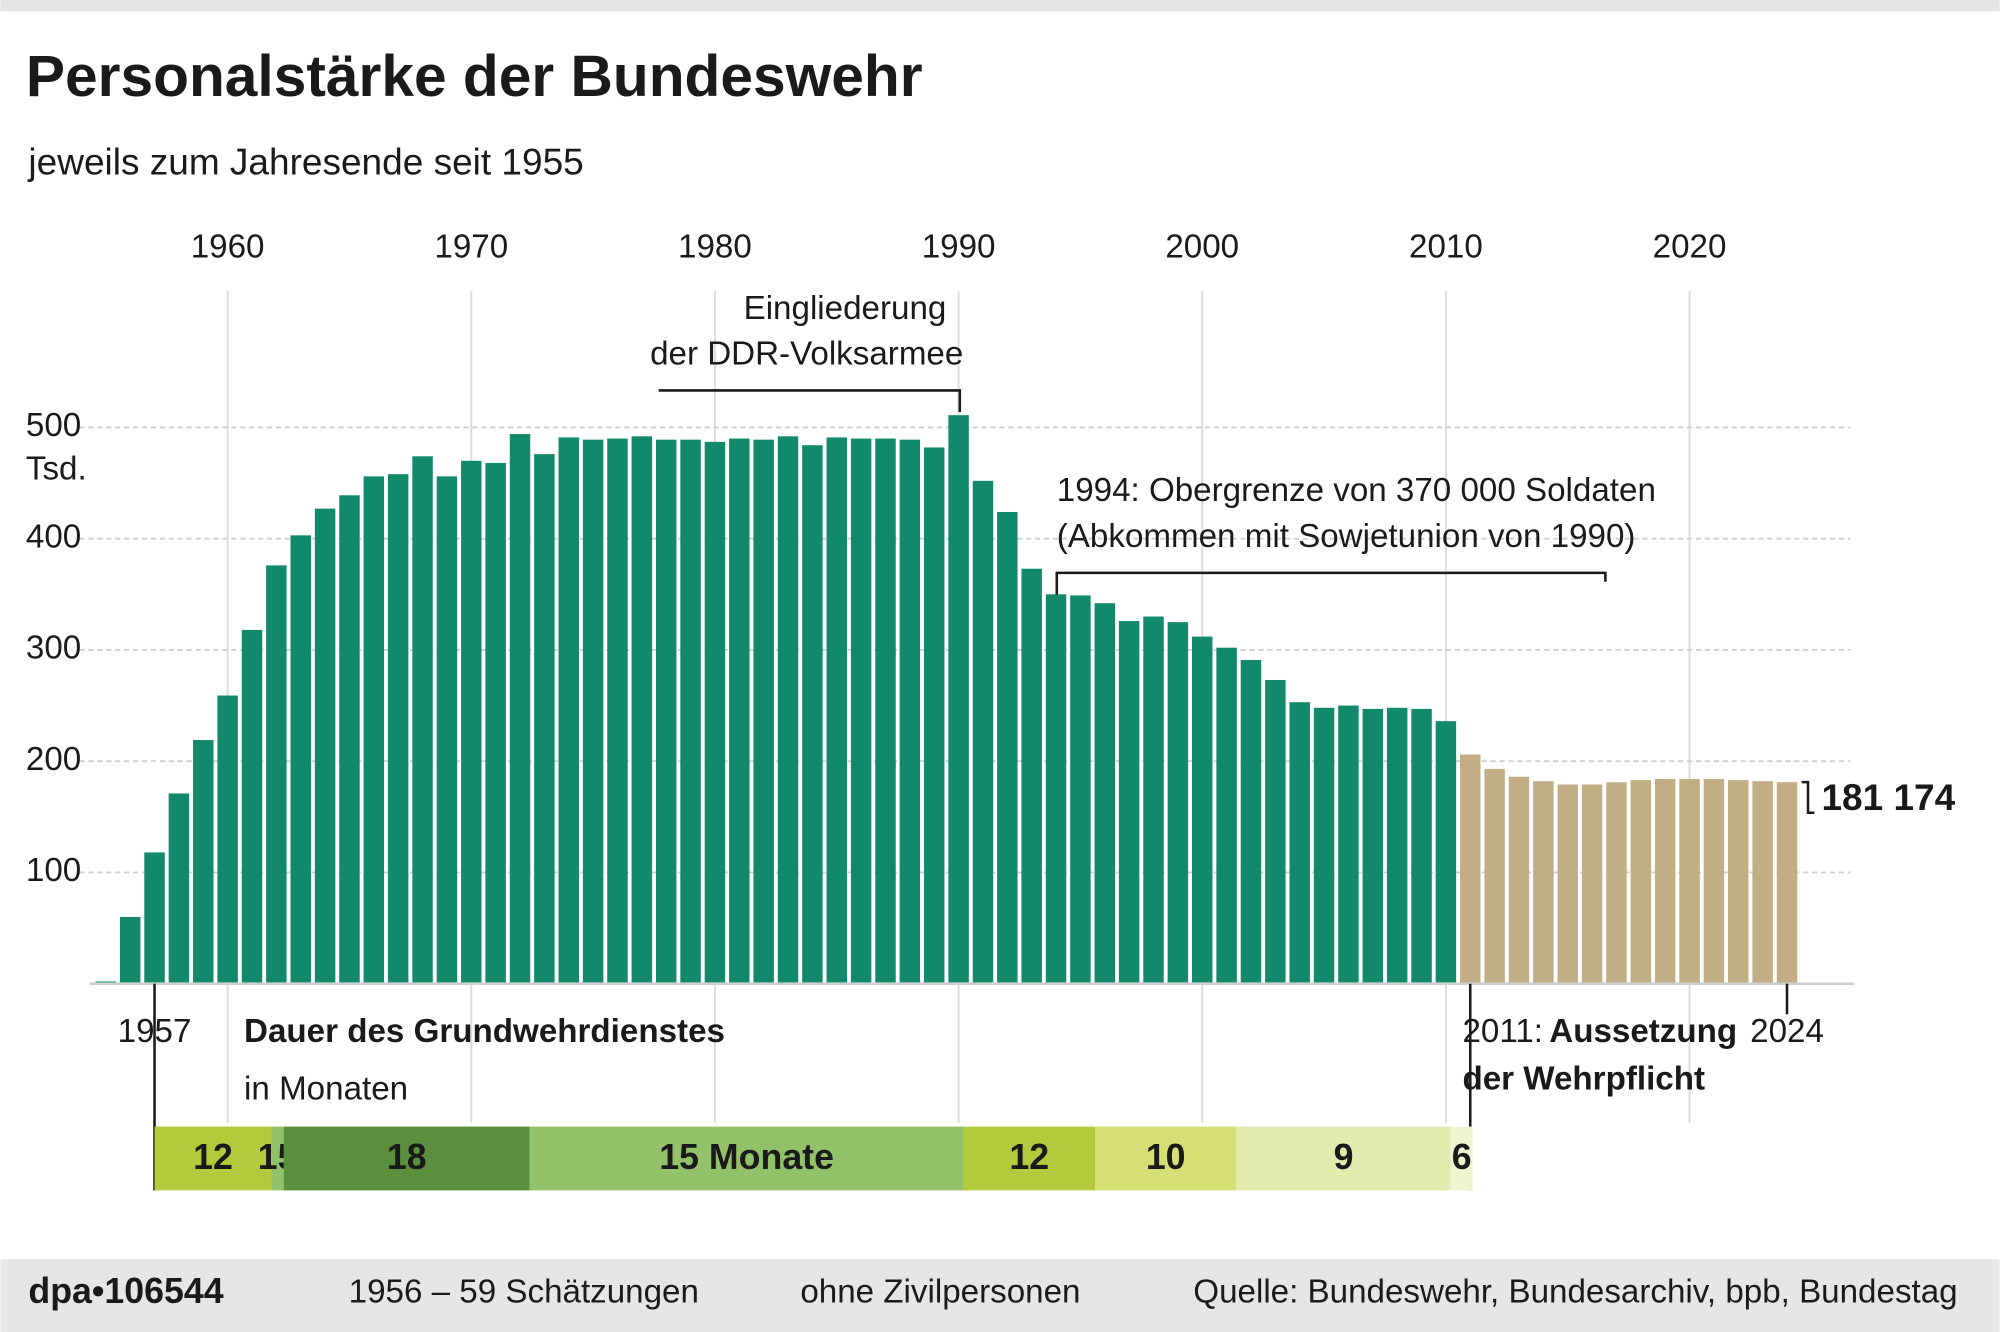 This screenshot has width=2000, height=1332. I want to click on footer-id: dpa•106544, so click(125, 1291).